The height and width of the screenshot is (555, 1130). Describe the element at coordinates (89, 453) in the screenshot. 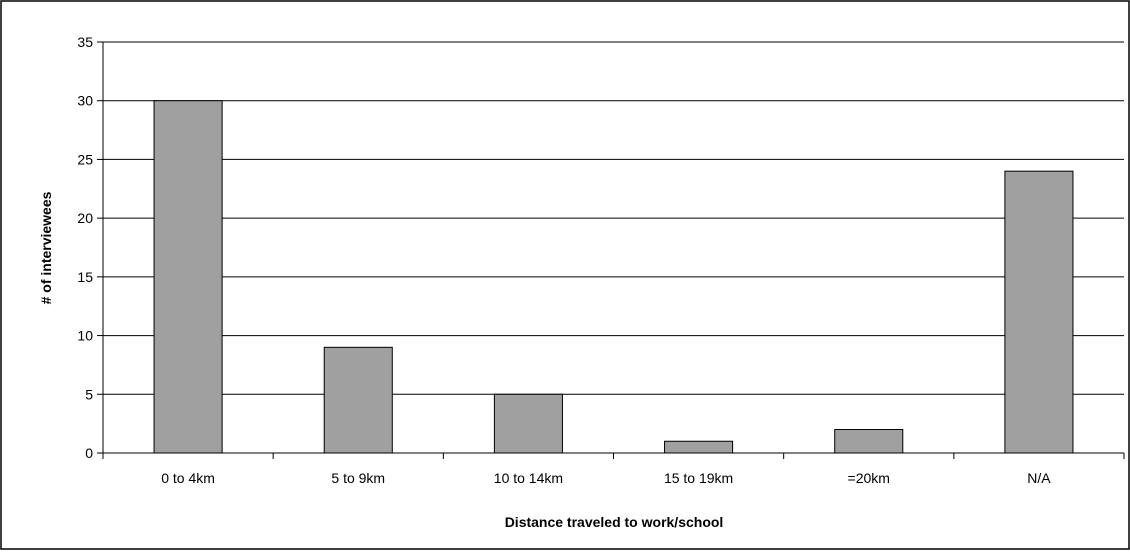

I see `y-tick-label: 0` at that location.